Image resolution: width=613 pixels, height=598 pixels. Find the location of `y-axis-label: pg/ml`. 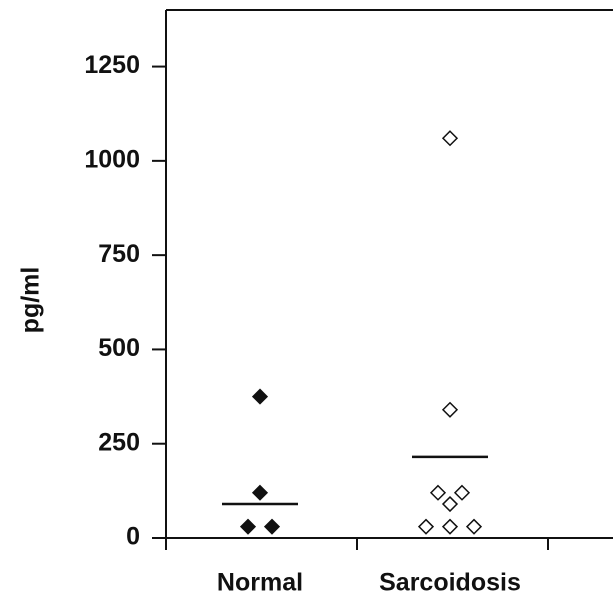

y-axis-label: pg/ml is located at coordinates (31, 300).